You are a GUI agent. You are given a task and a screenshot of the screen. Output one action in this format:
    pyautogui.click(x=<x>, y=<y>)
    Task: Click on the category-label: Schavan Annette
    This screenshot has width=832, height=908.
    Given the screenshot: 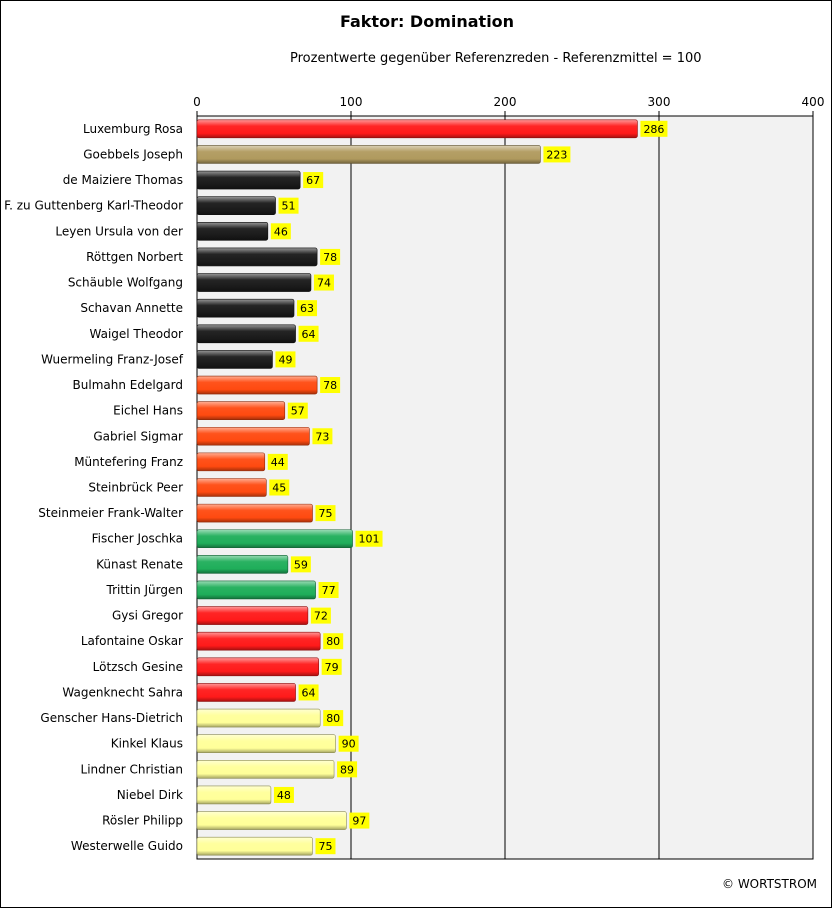 What is the action you would take?
    pyautogui.click(x=131, y=308)
    